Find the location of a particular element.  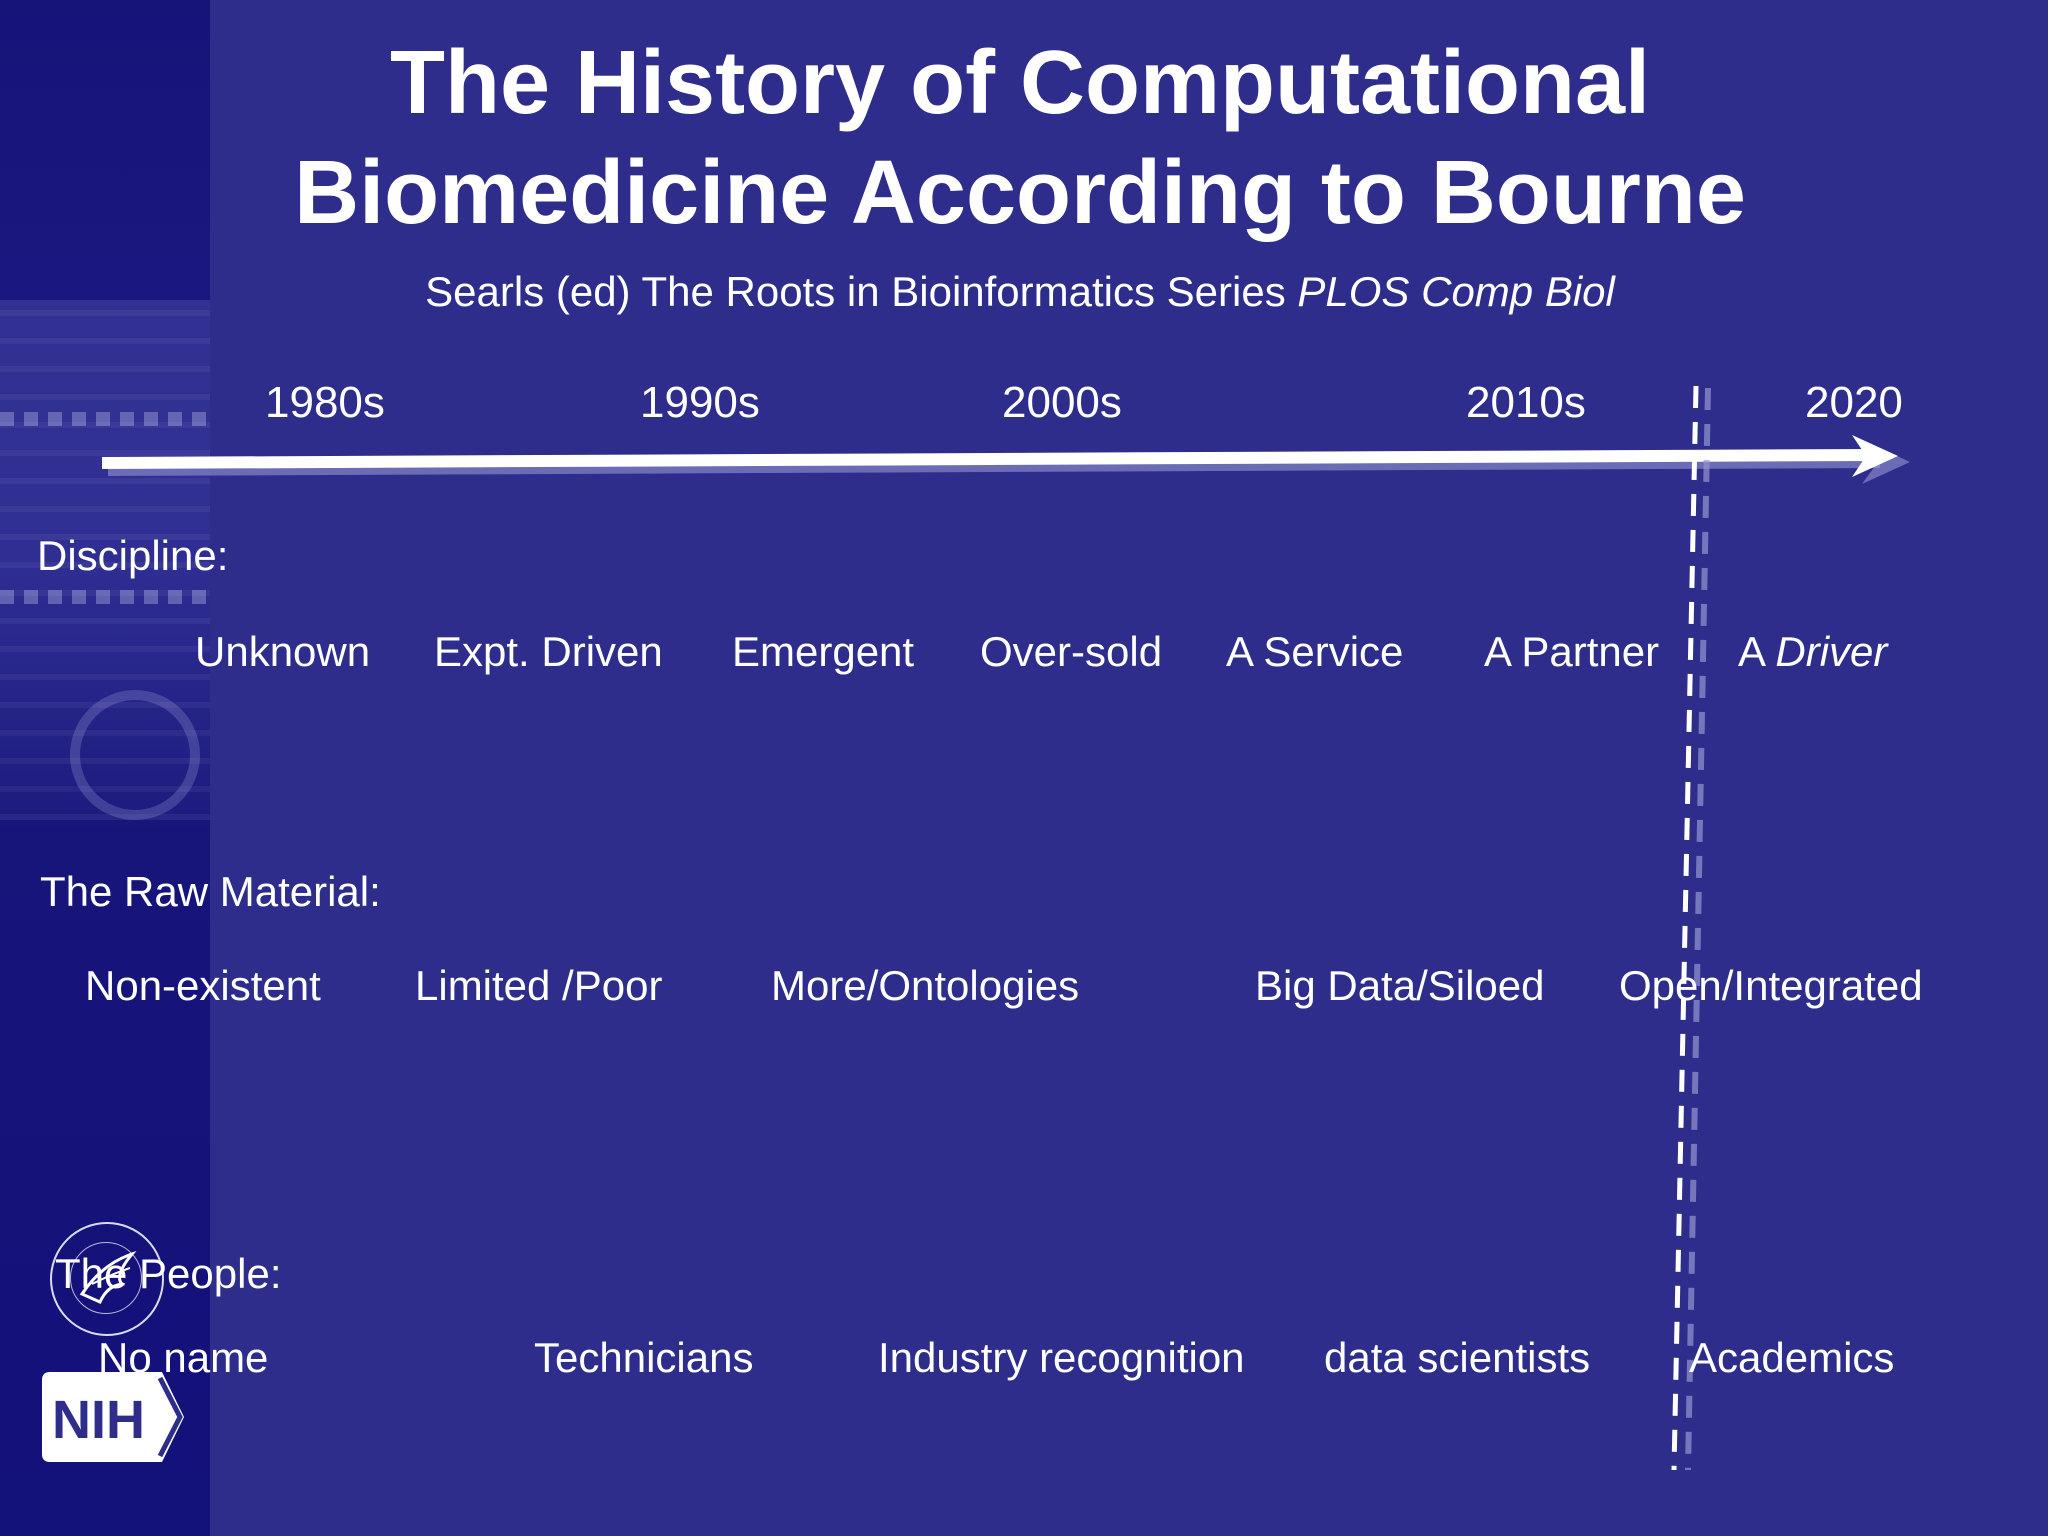

raw-material-item: Big Data/Siloed is located at coordinates (1400, 985).